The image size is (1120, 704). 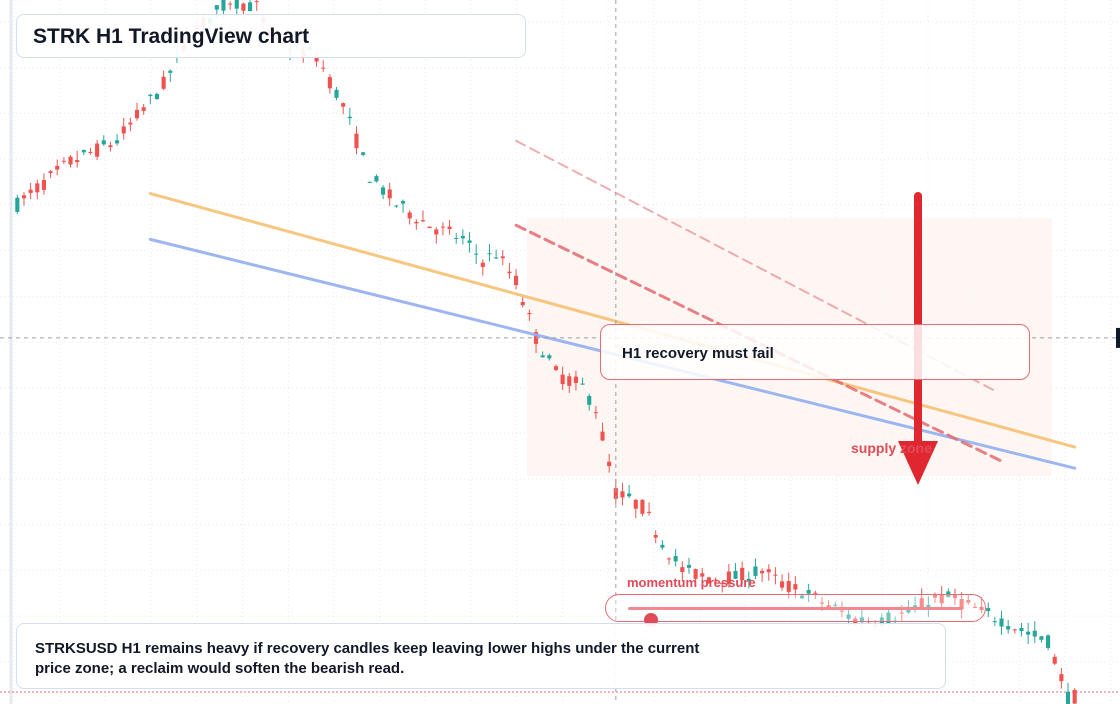 I want to click on supply-zone-label: supply zone, so click(x=891, y=448).